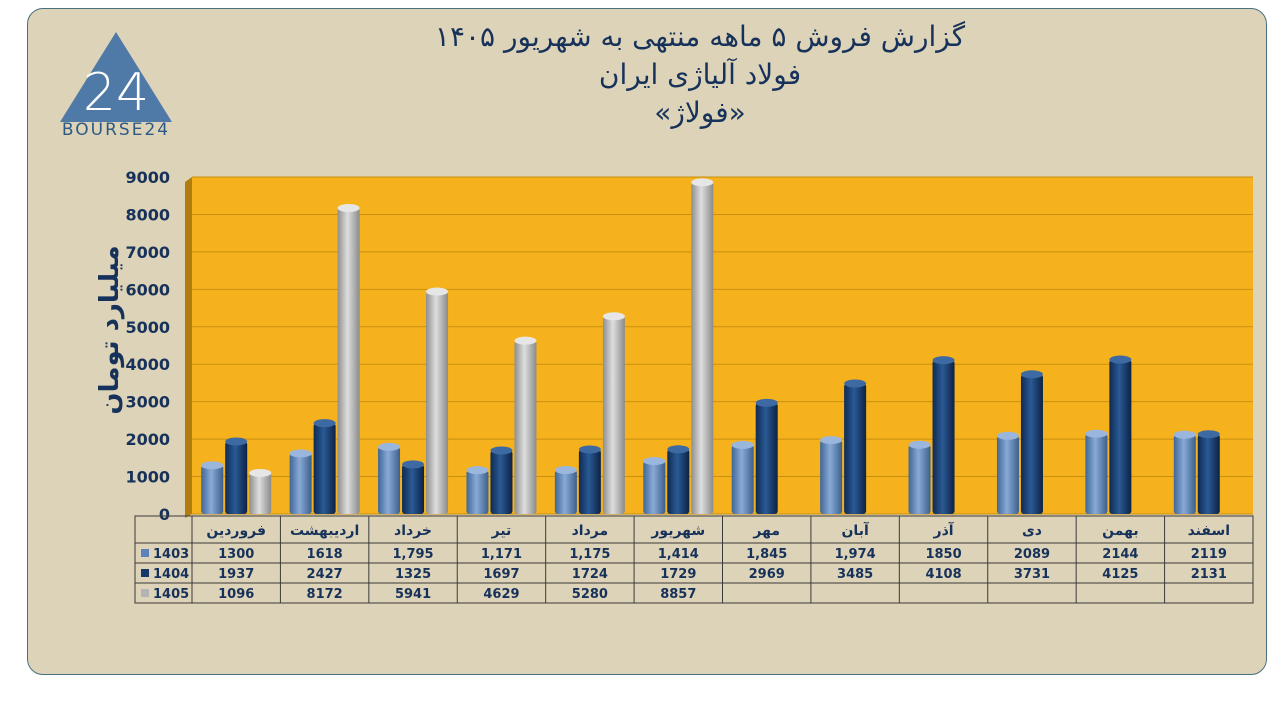 The width and height of the screenshot is (1280, 720). I want to click on x-tick-label: مرداد, so click(590, 531).